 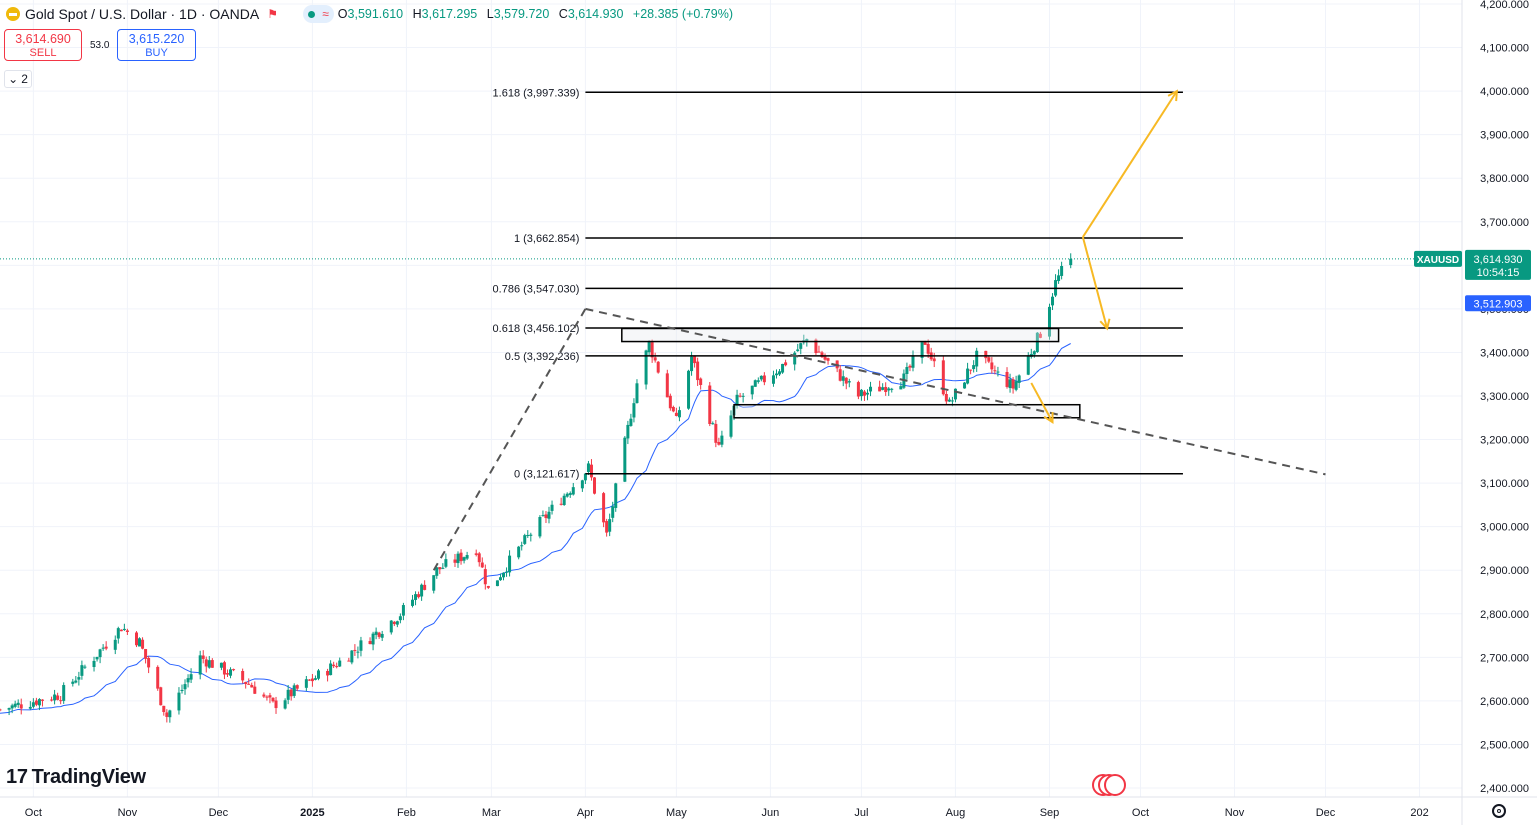 I want to click on y-tick-label: 3,900.000, so click(x=1504, y=136).